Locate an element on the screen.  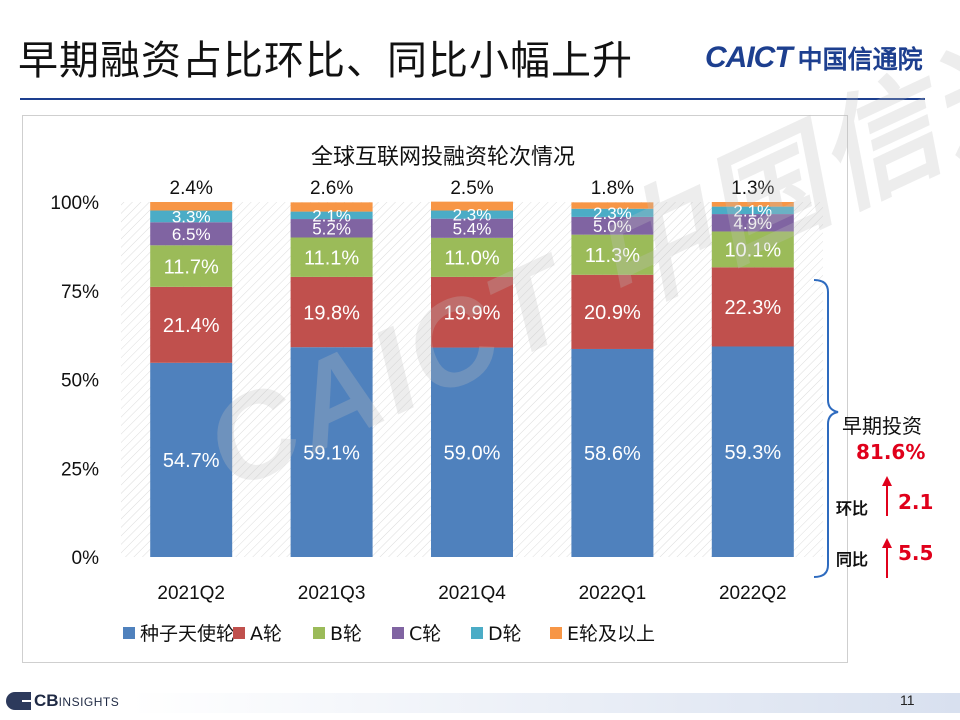
y-tick-label: 50% is located at coordinates (80, 381).